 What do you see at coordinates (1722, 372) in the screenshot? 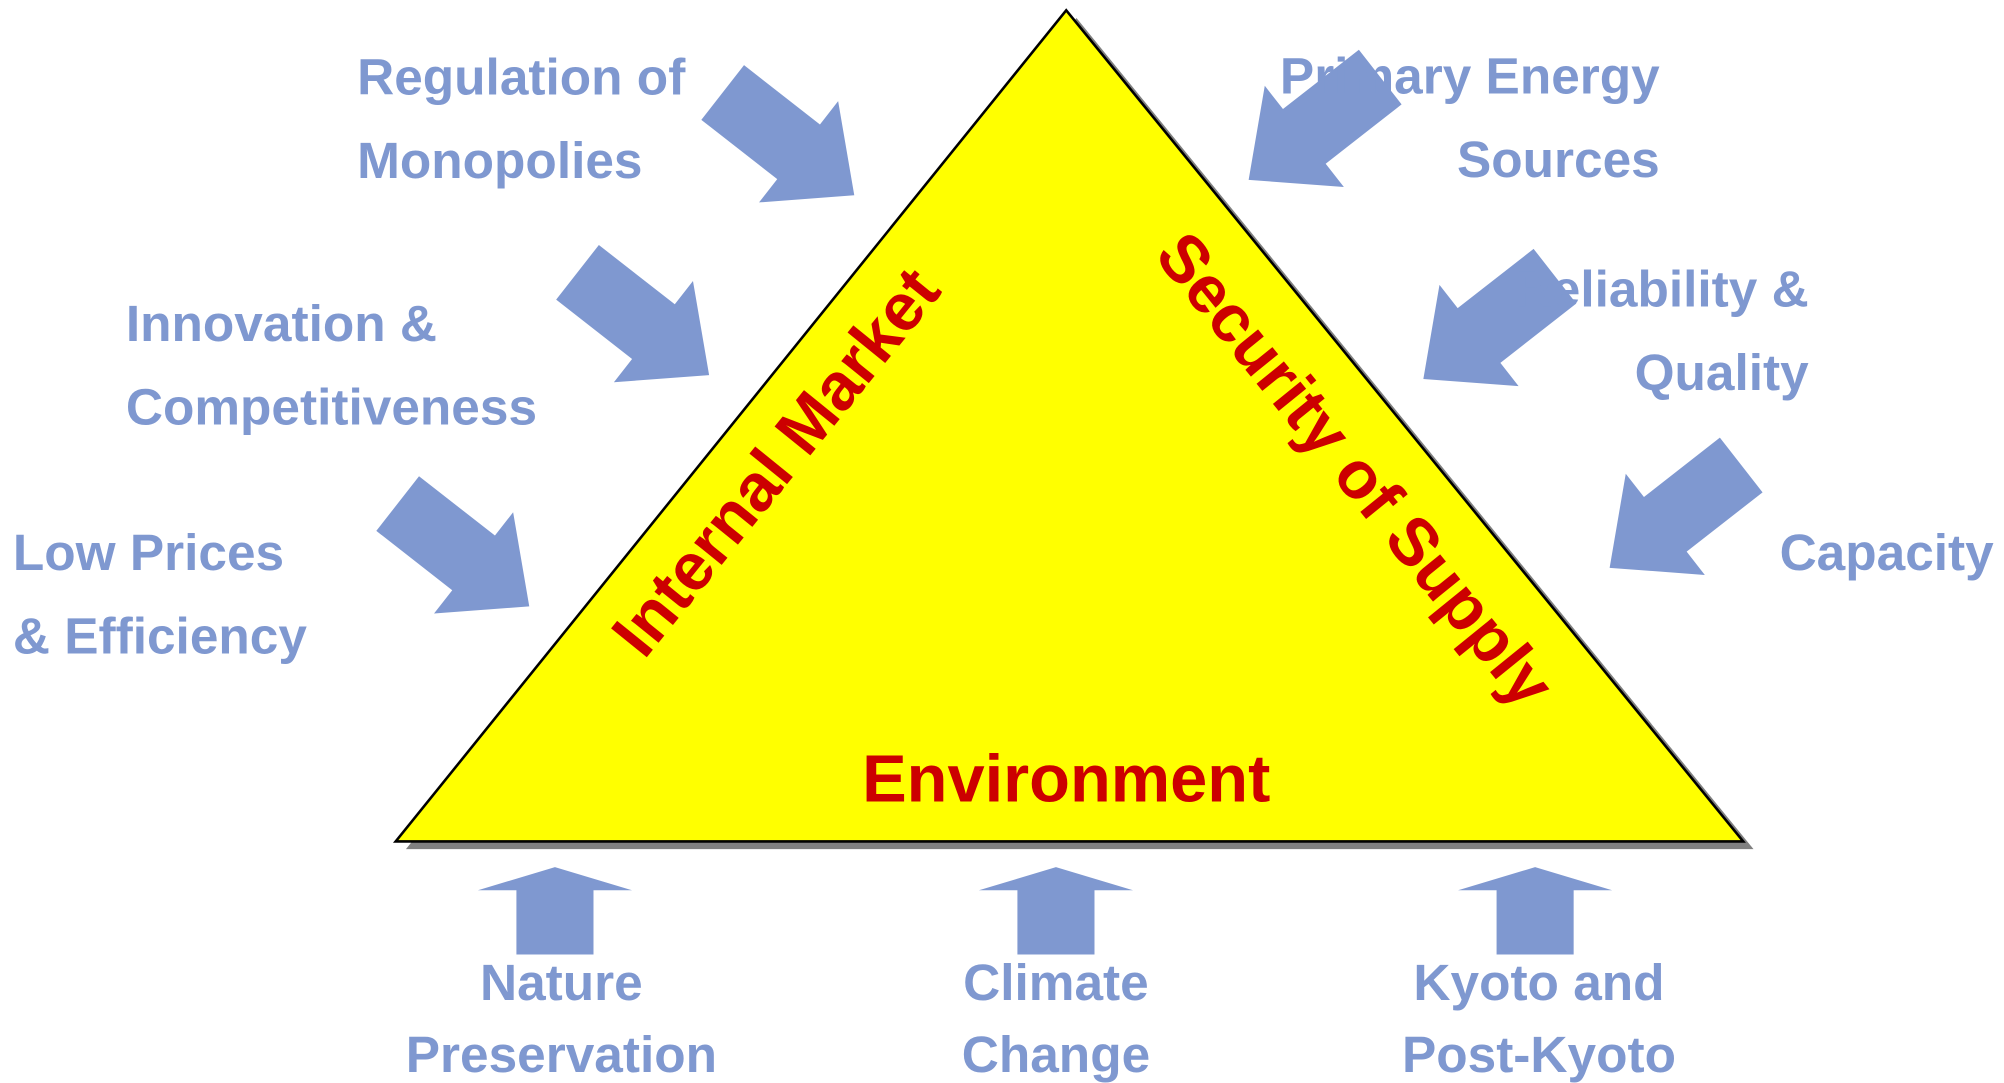
I see `driver-label: Quality` at bounding box center [1722, 372].